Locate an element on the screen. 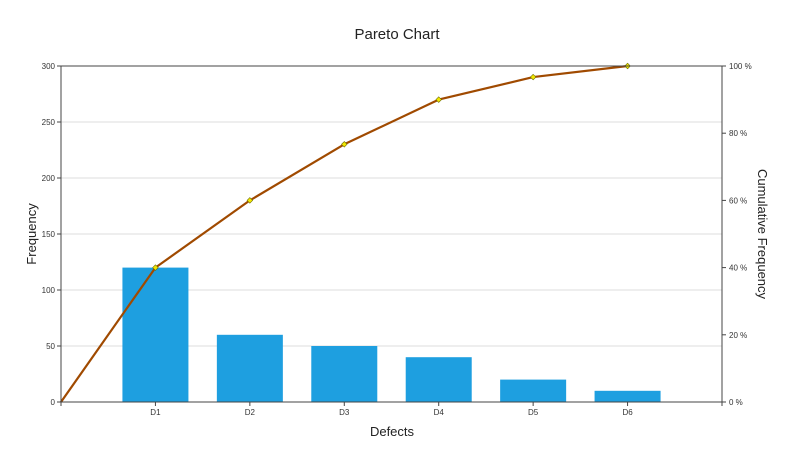  y2-tick-label: 20 % is located at coordinates (738, 335).